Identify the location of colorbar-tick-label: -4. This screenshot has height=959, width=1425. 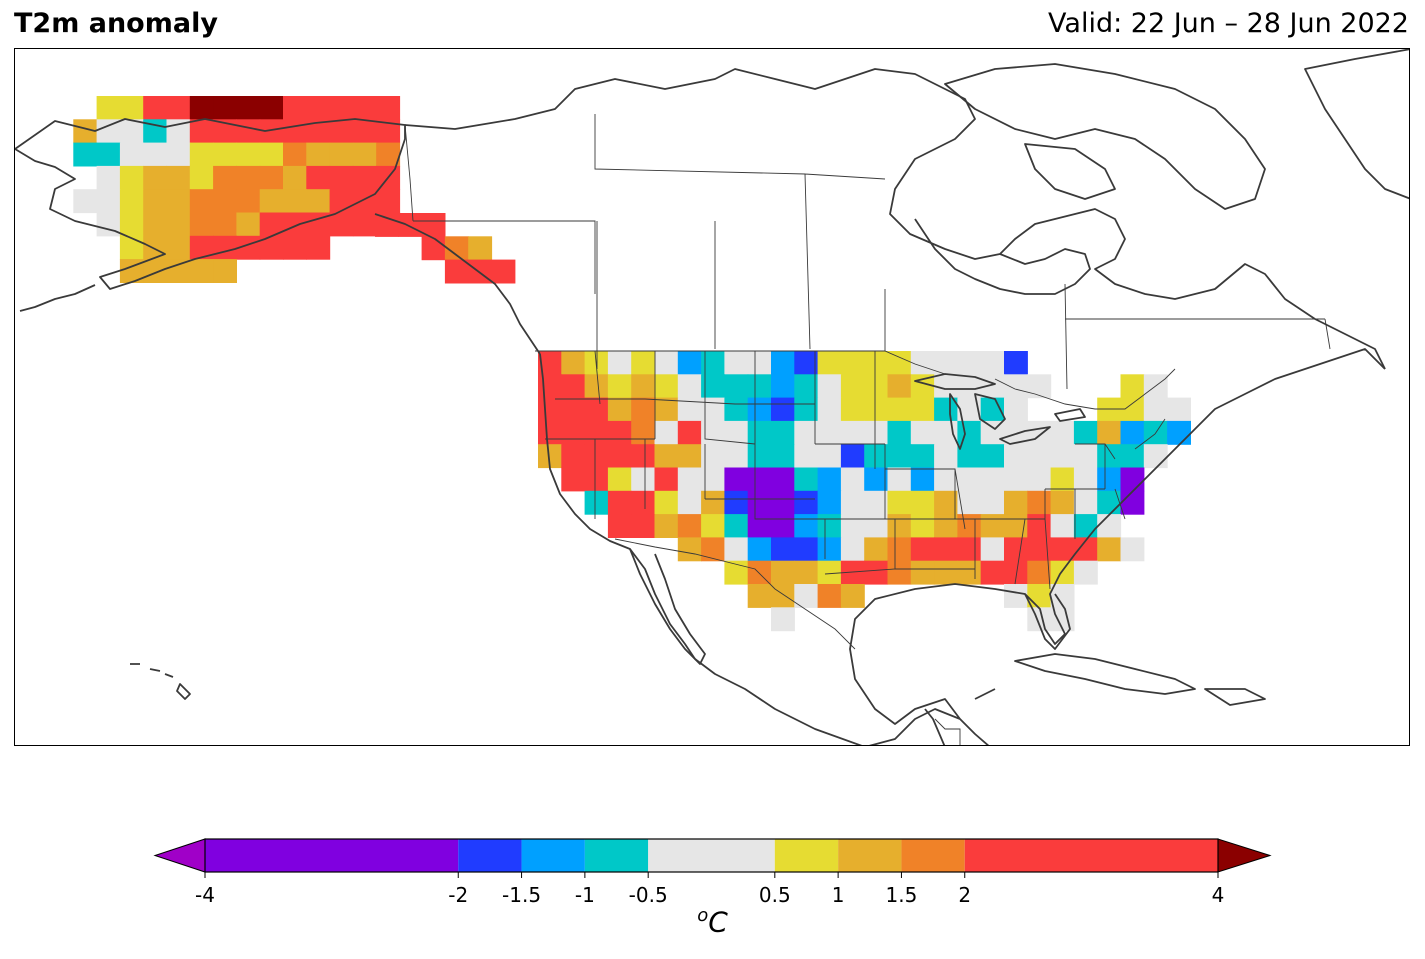
(205, 895).